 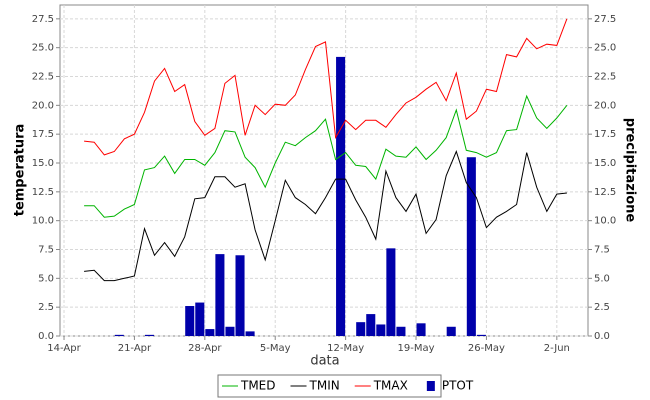 I want to click on legend-label: TMIN, so click(x=324, y=386).